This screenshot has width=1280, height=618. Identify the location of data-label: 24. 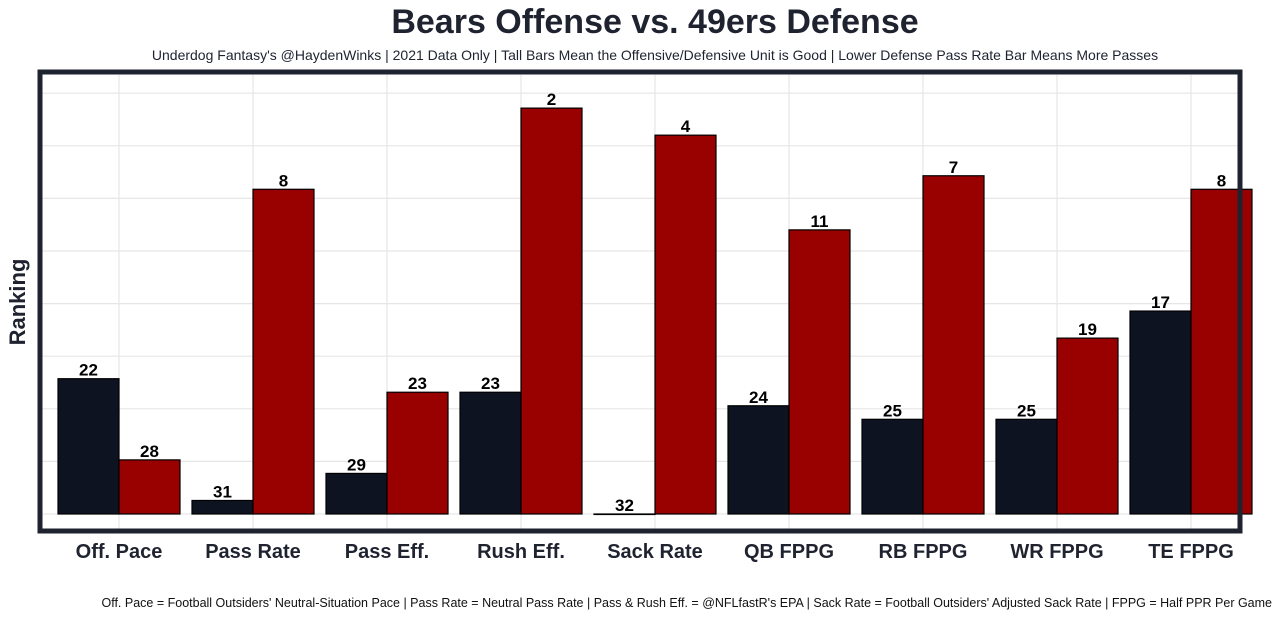
(758, 397).